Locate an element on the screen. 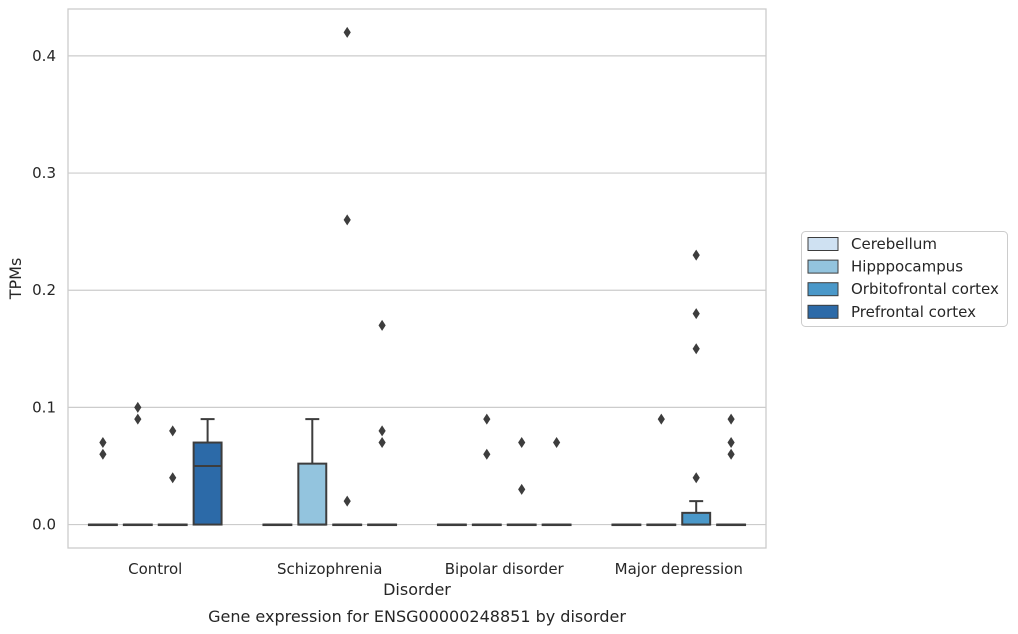 The height and width of the screenshot is (634, 1018). legend-item: Hipppocampus is located at coordinates (885, 267).